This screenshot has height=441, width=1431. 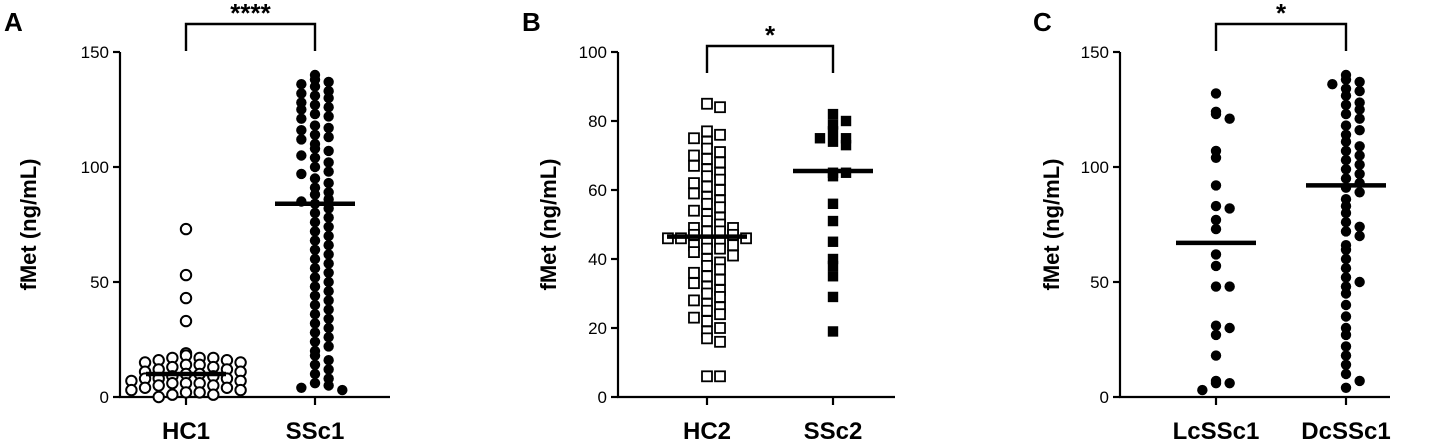 I want to click on y-tick-label: 60, so click(x=597, y=190).